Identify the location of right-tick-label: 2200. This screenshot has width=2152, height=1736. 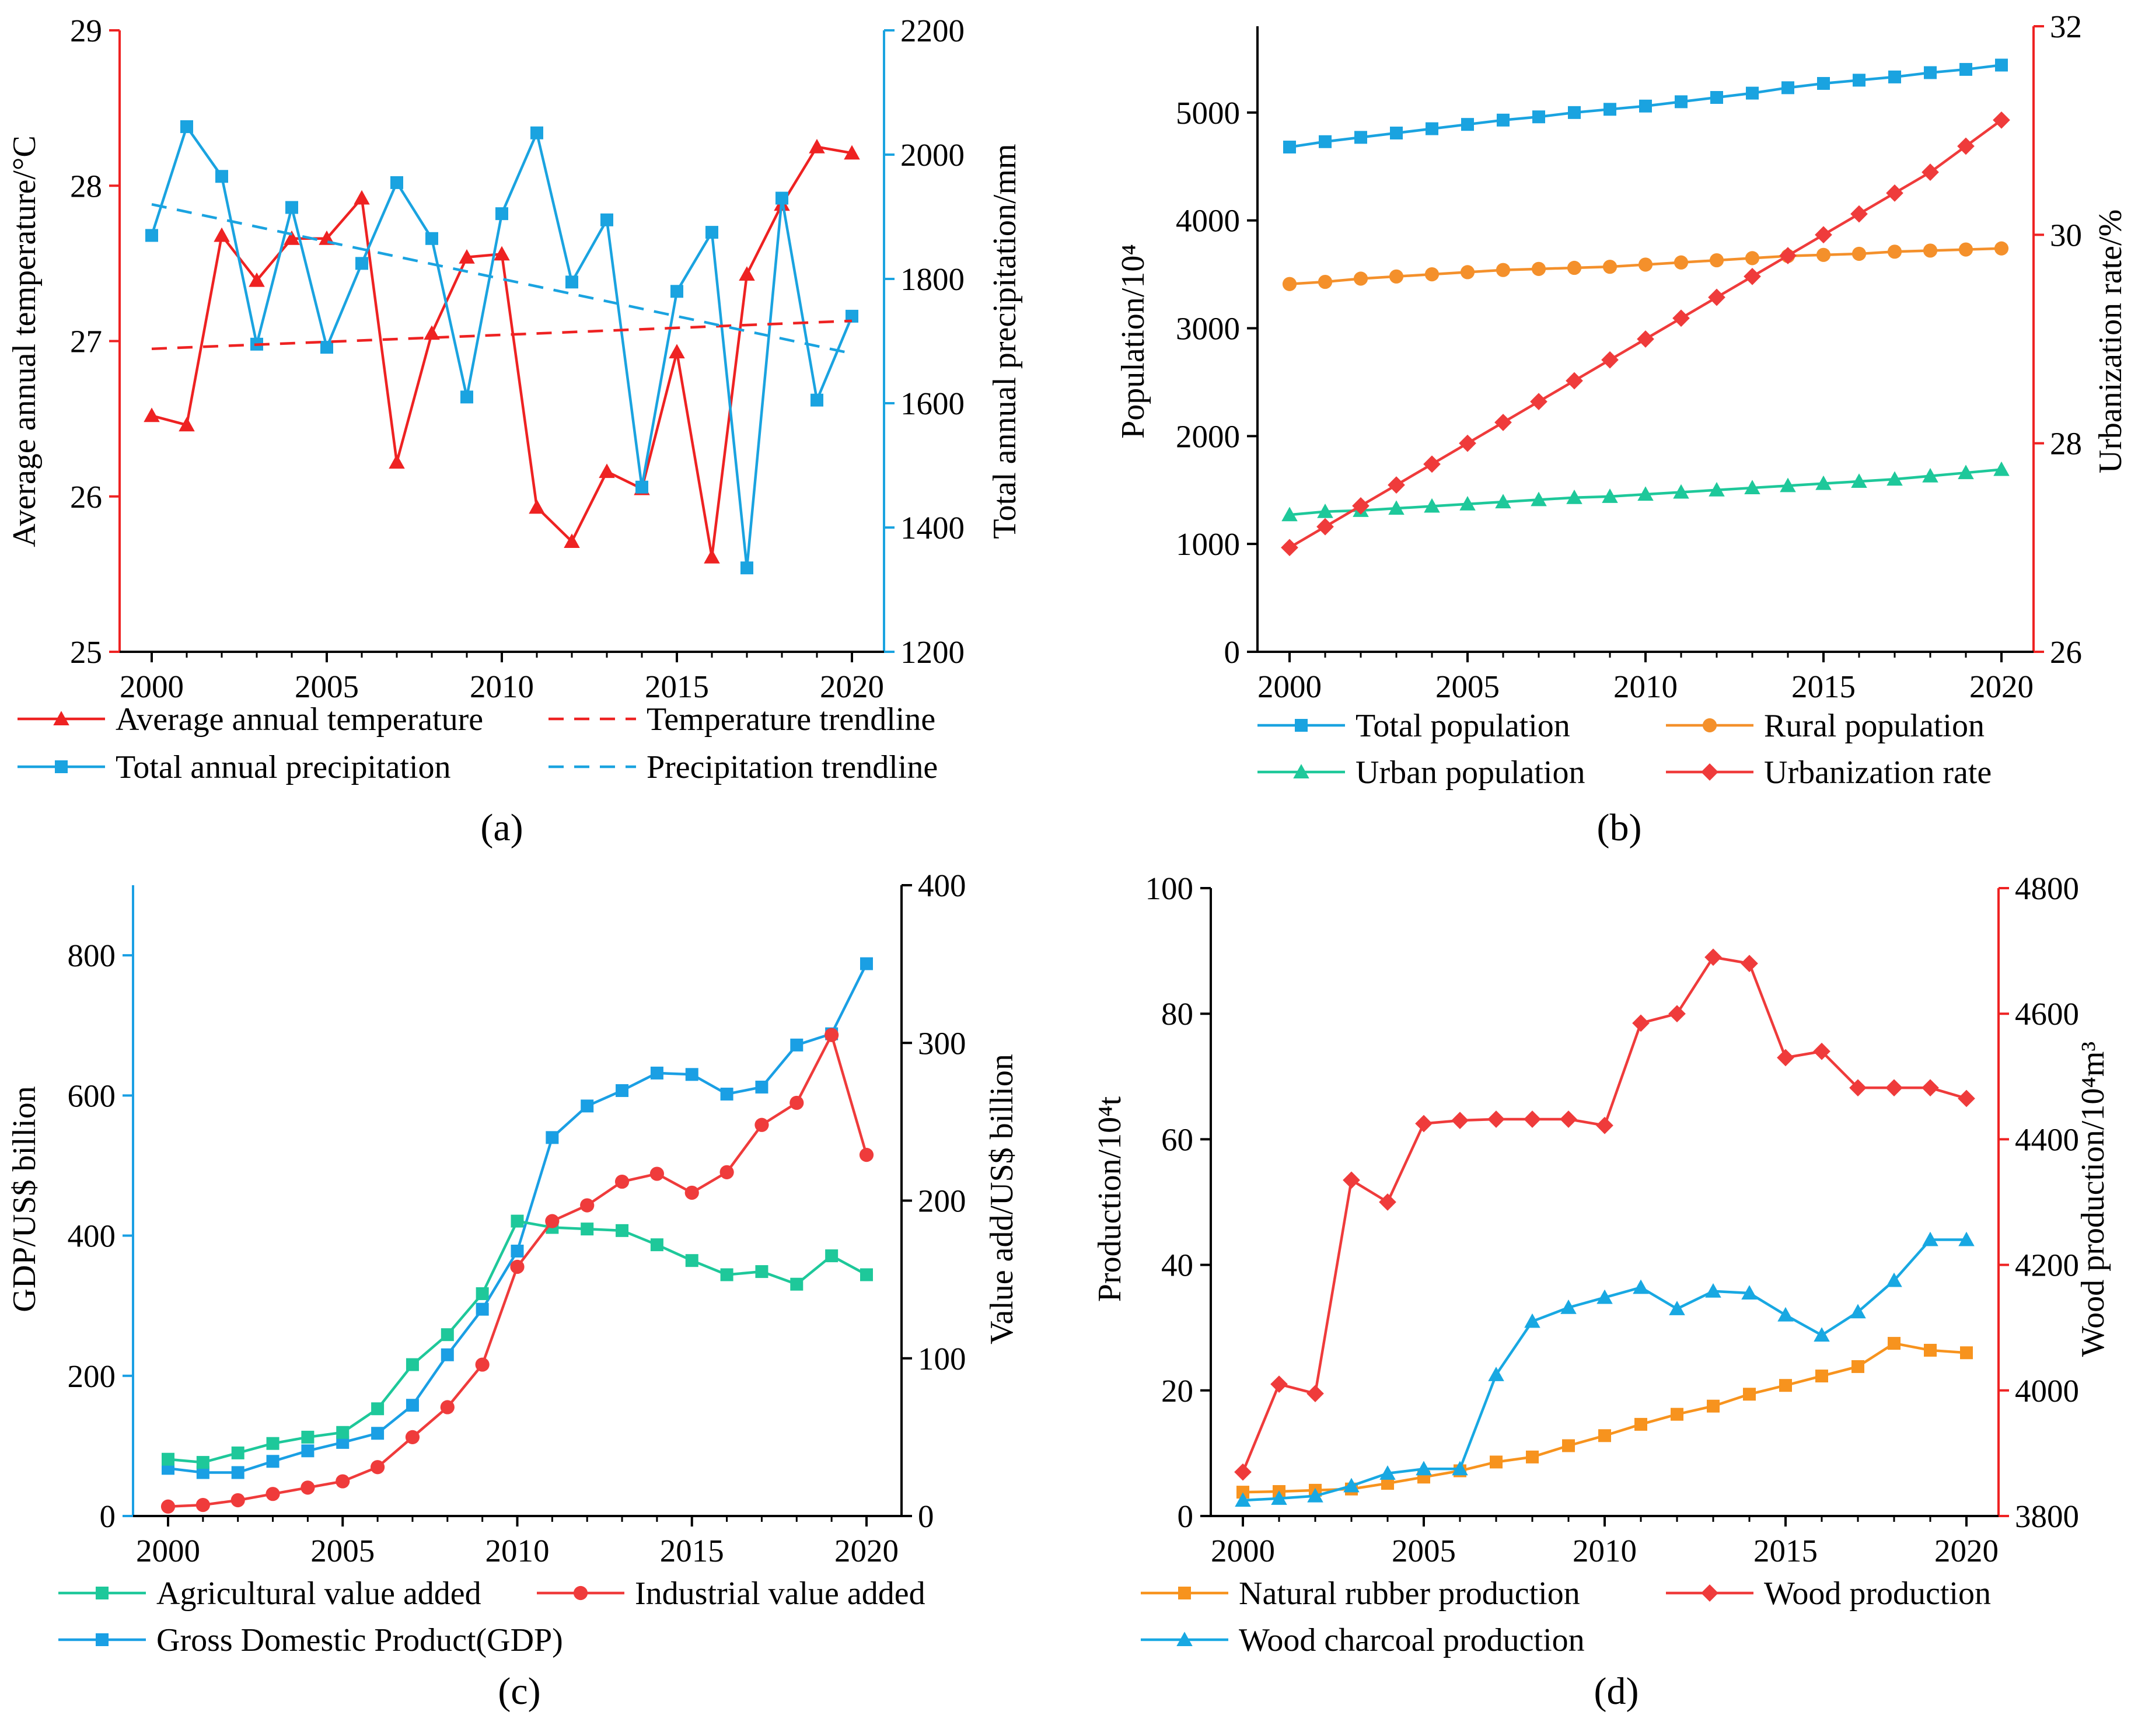
(932, 30).